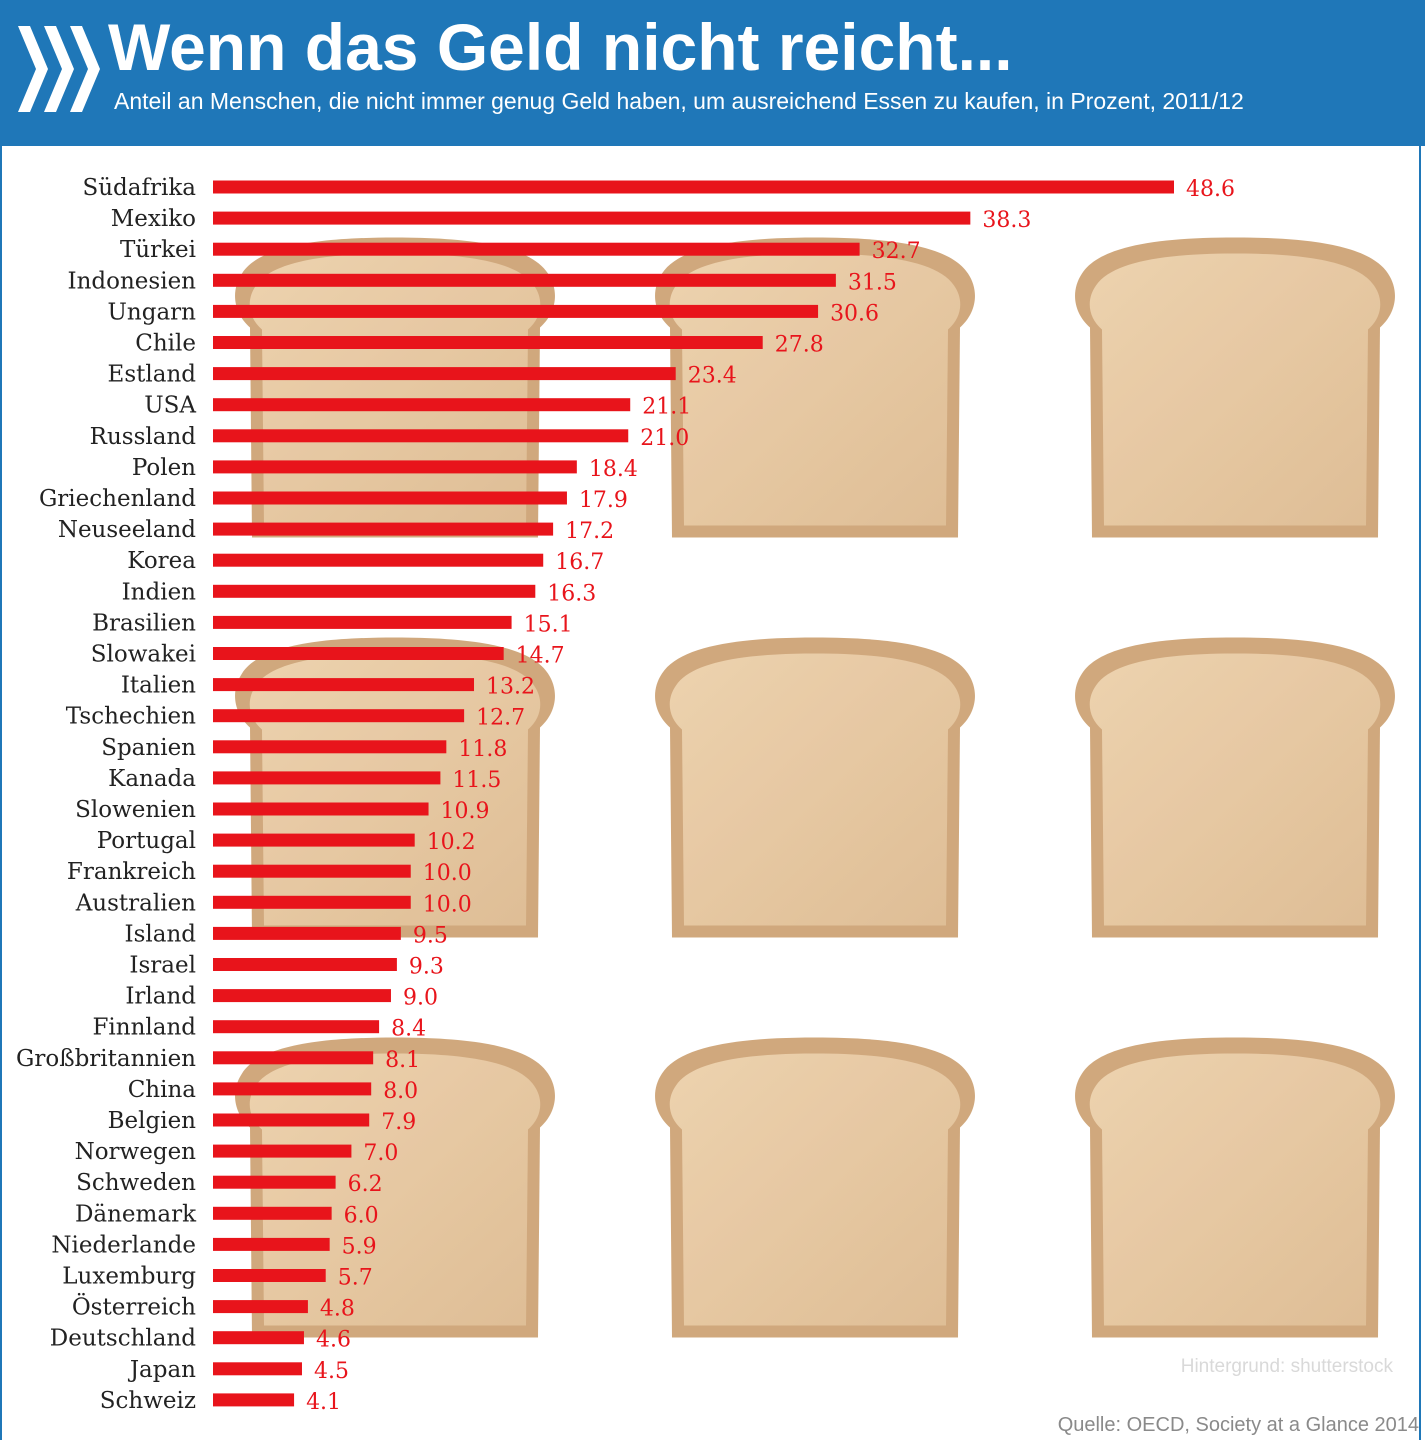  Describe the element at coordinates (355, 1278) in the screenshot. I see `value-label: 5.7` at that location.